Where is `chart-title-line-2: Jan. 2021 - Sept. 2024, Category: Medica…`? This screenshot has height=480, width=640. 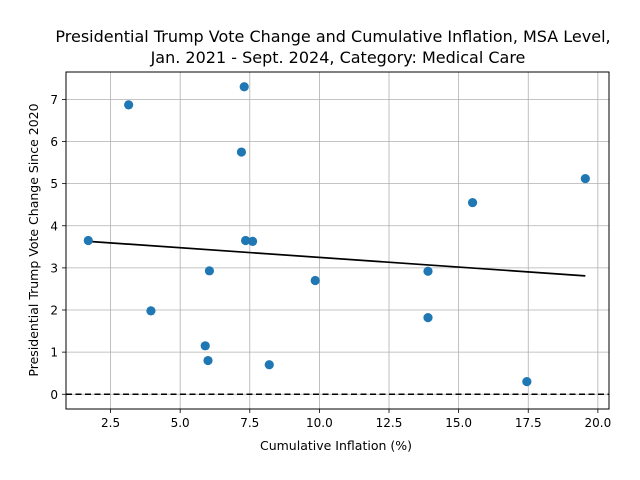 chart-title-line-2: Jan. 2021 - Sept. 2024, Category: Medica… is located at coordinates (338, 57).